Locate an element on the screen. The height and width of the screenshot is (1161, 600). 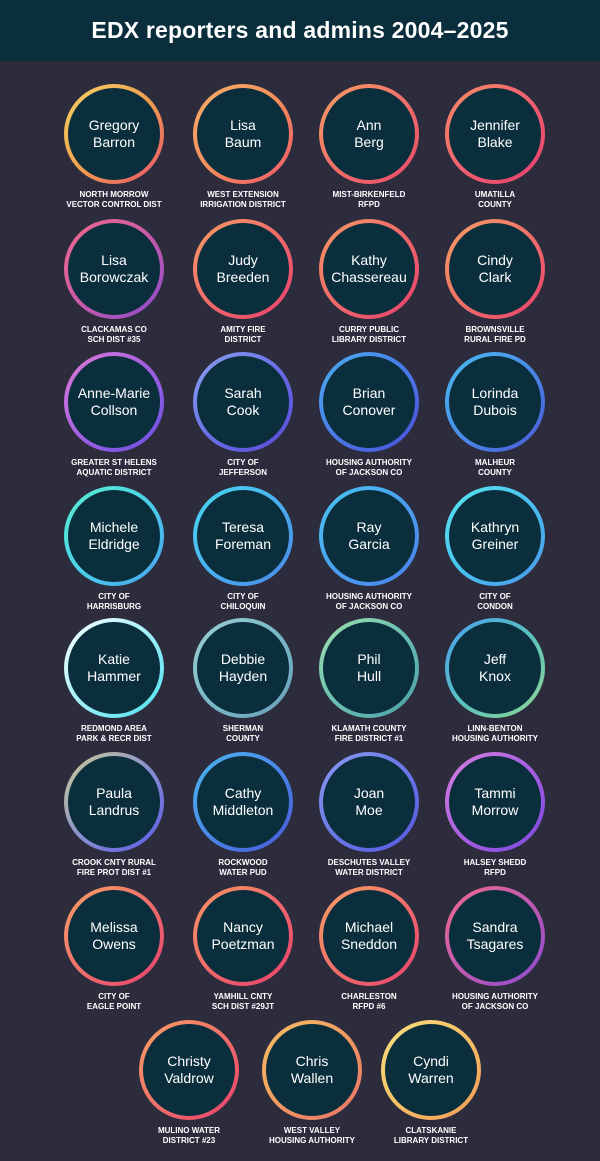
person-card: Tammi Morrow HALSEY SHEDD RFPD is located at coordinates (495, 815).